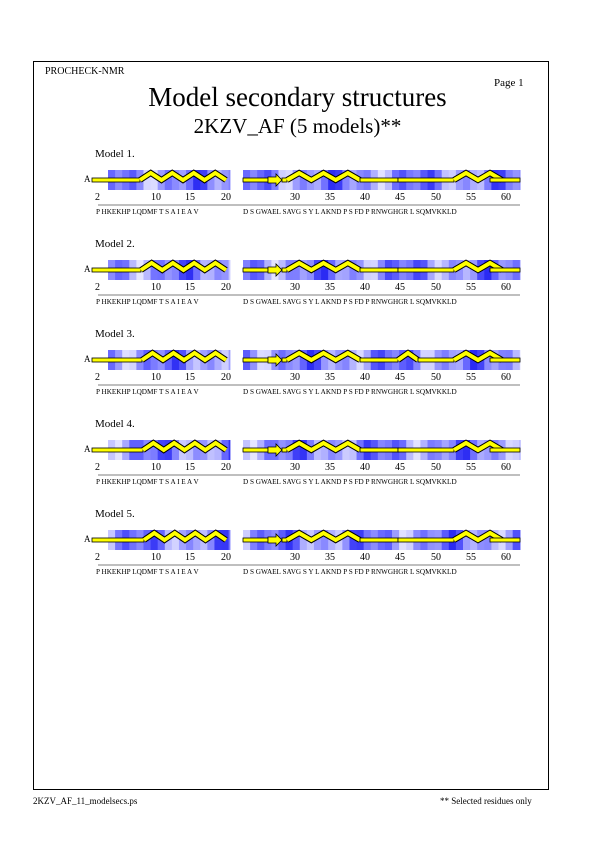  What do you see at coordinates (115, 514) in the screenshot?
I see `model-label: Model 5.` at bounding box center [115, 514].